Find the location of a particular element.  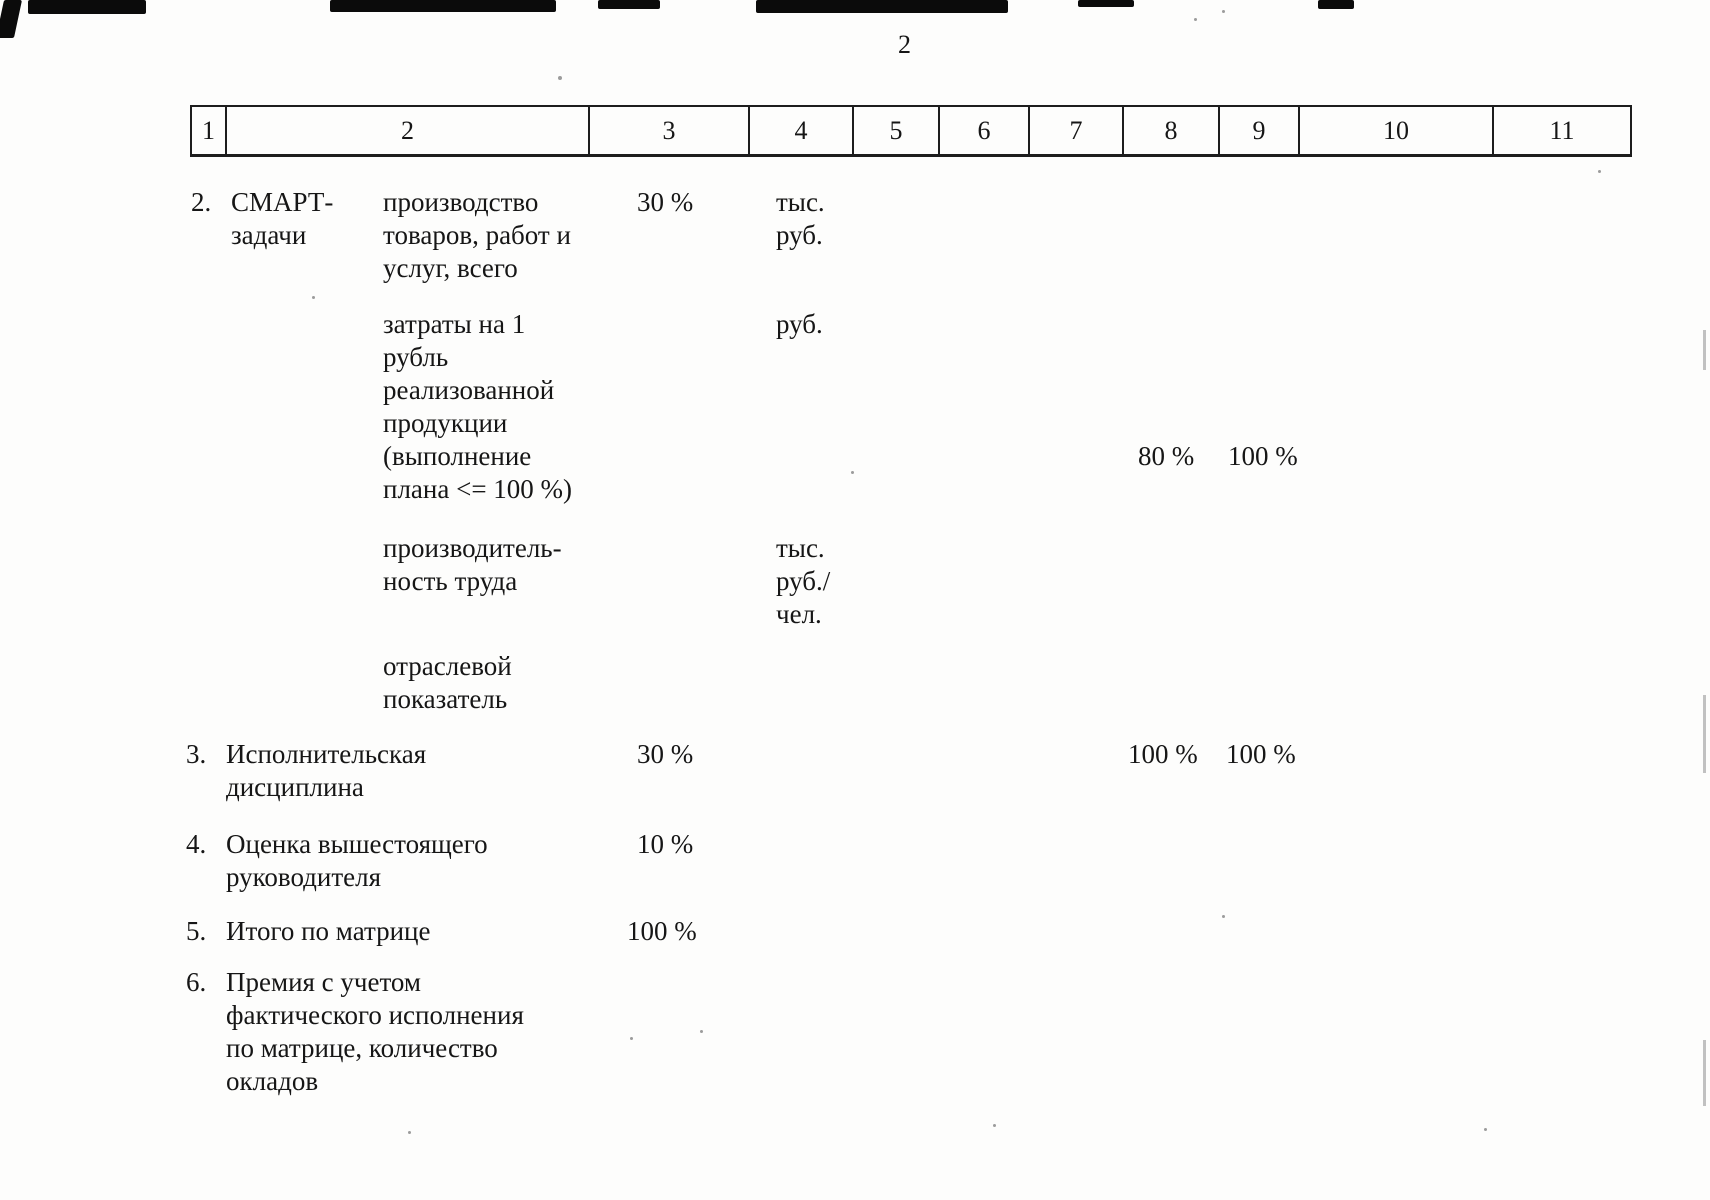

table-header-cell-6: 6 is located at coordinates (983, 130).